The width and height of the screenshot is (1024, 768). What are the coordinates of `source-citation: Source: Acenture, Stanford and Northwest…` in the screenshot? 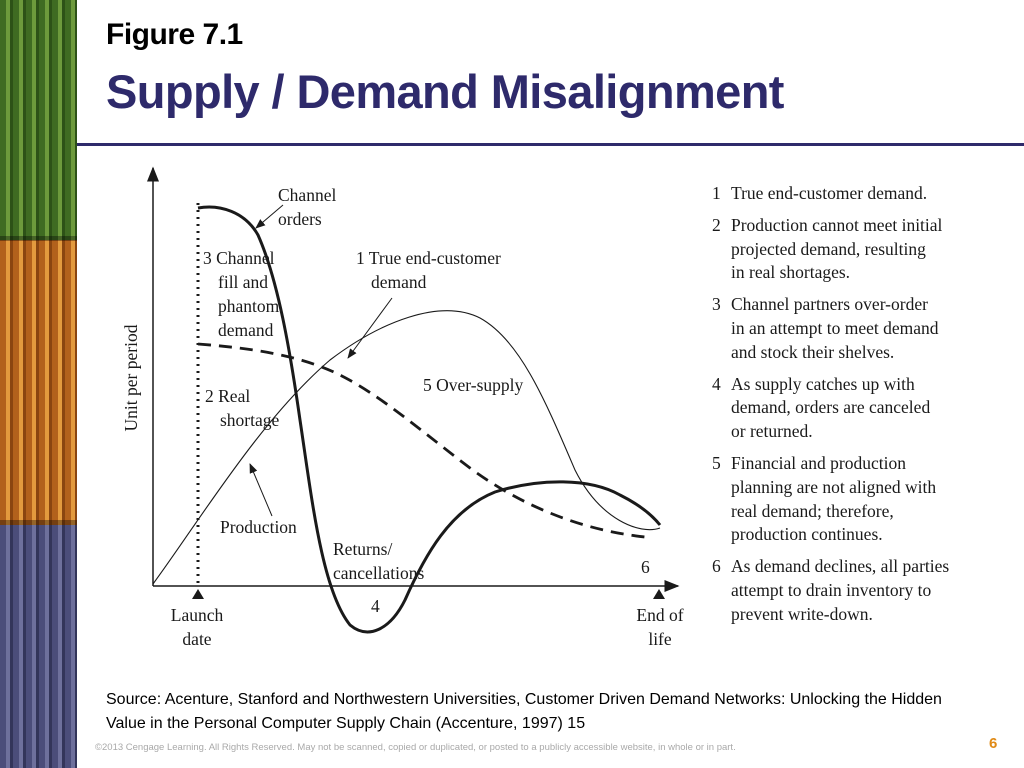 It's located at (524, 711).